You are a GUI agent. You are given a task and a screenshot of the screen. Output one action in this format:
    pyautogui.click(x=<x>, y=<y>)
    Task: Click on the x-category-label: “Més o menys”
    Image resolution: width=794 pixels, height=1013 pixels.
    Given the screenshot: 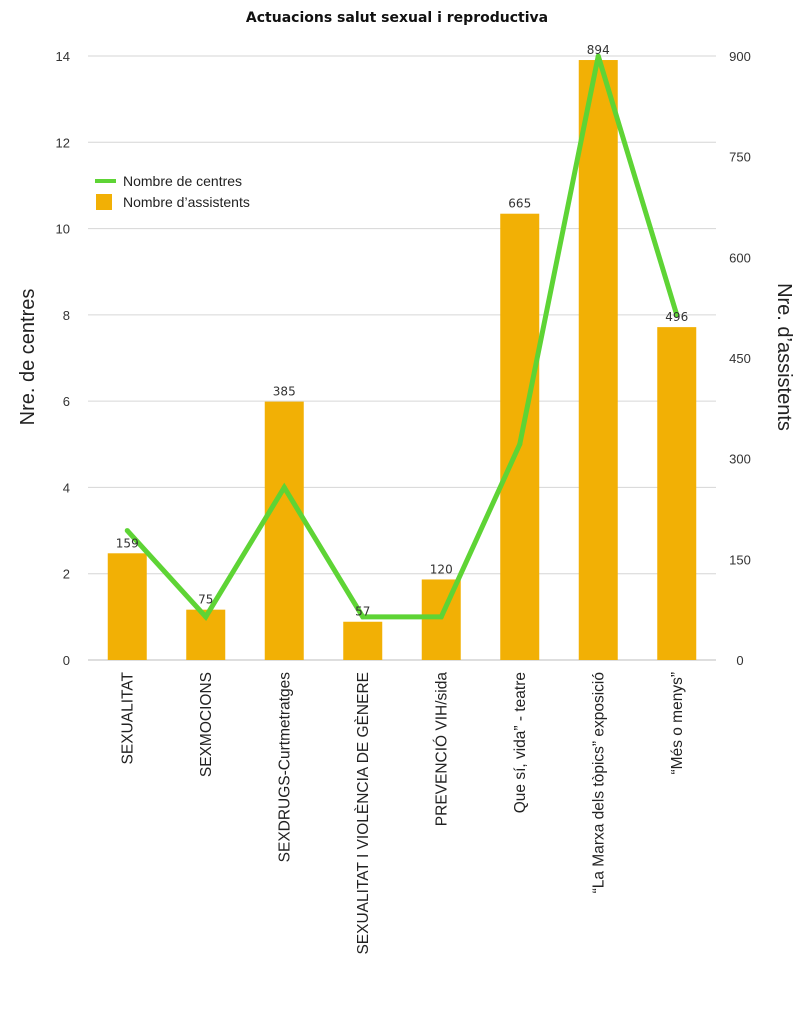 What is the action you would take?
    pyautogui.click(x=677, y=723)
    